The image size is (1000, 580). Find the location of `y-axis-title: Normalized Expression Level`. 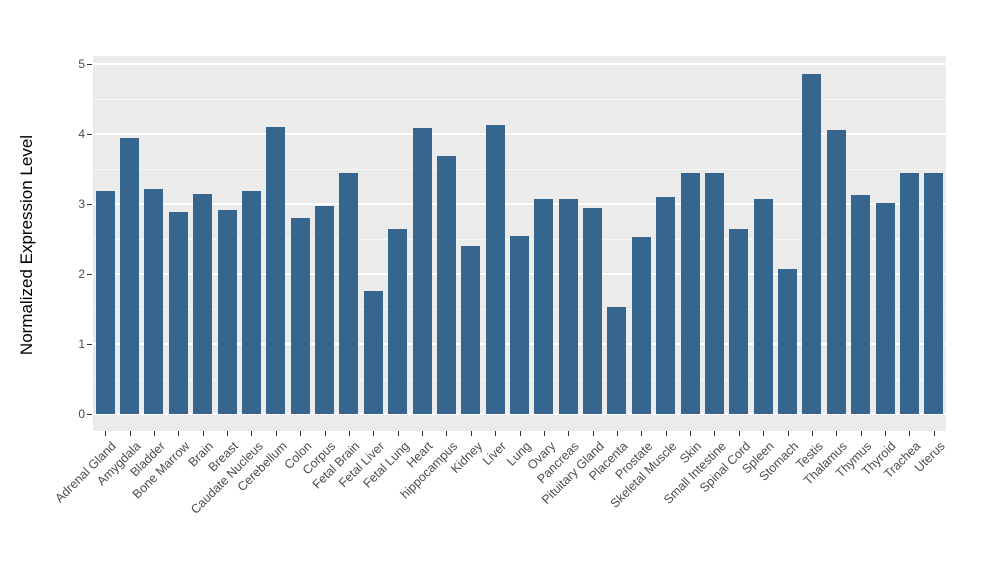

y-axis-title: Normalized Expression Level is located at coordinates (26, 245).